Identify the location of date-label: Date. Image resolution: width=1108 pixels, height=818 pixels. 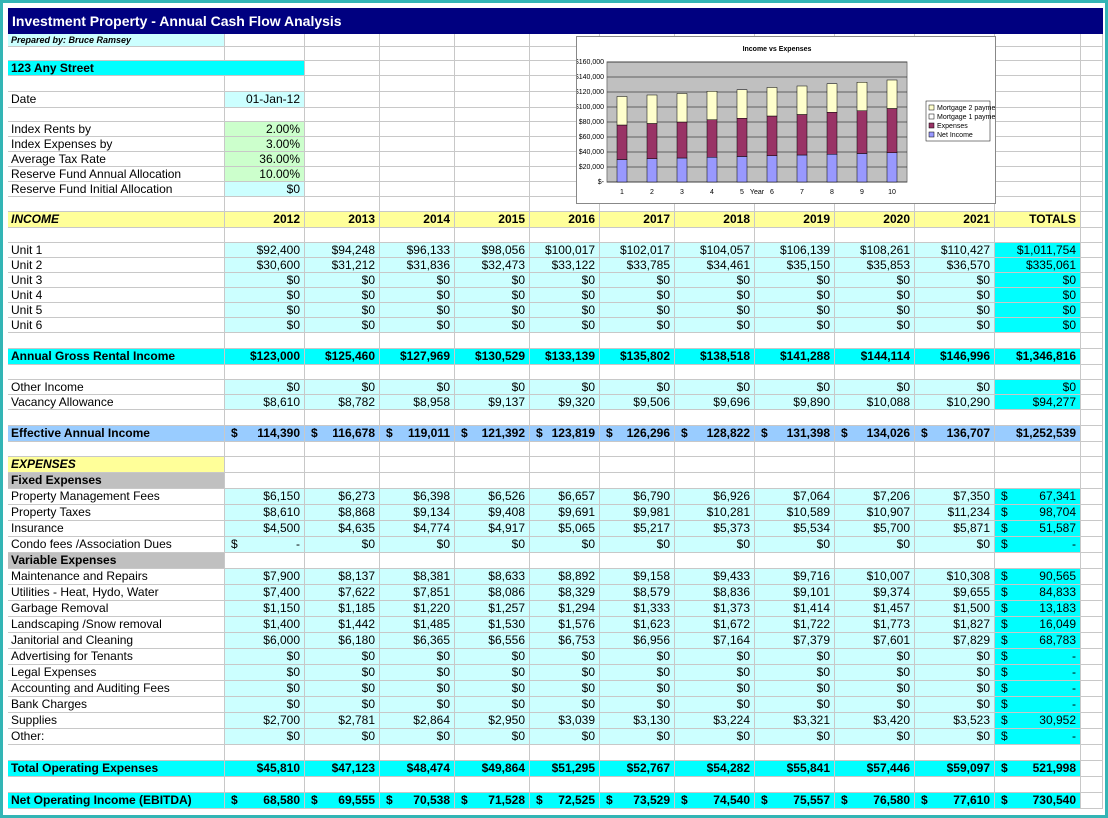
(116, 100).